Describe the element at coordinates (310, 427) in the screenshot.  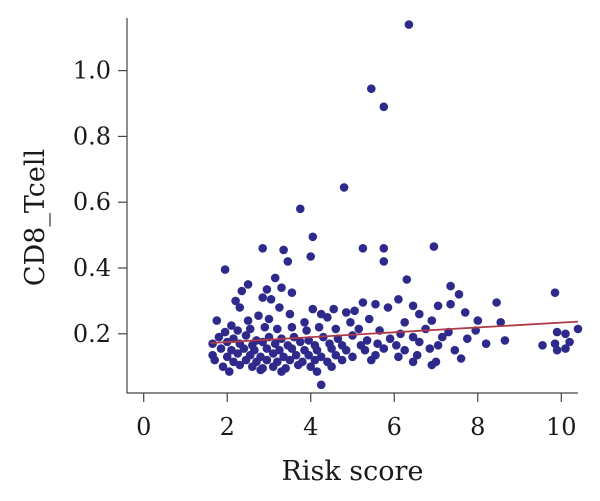
I see `x-tick-label: 4` at that location.